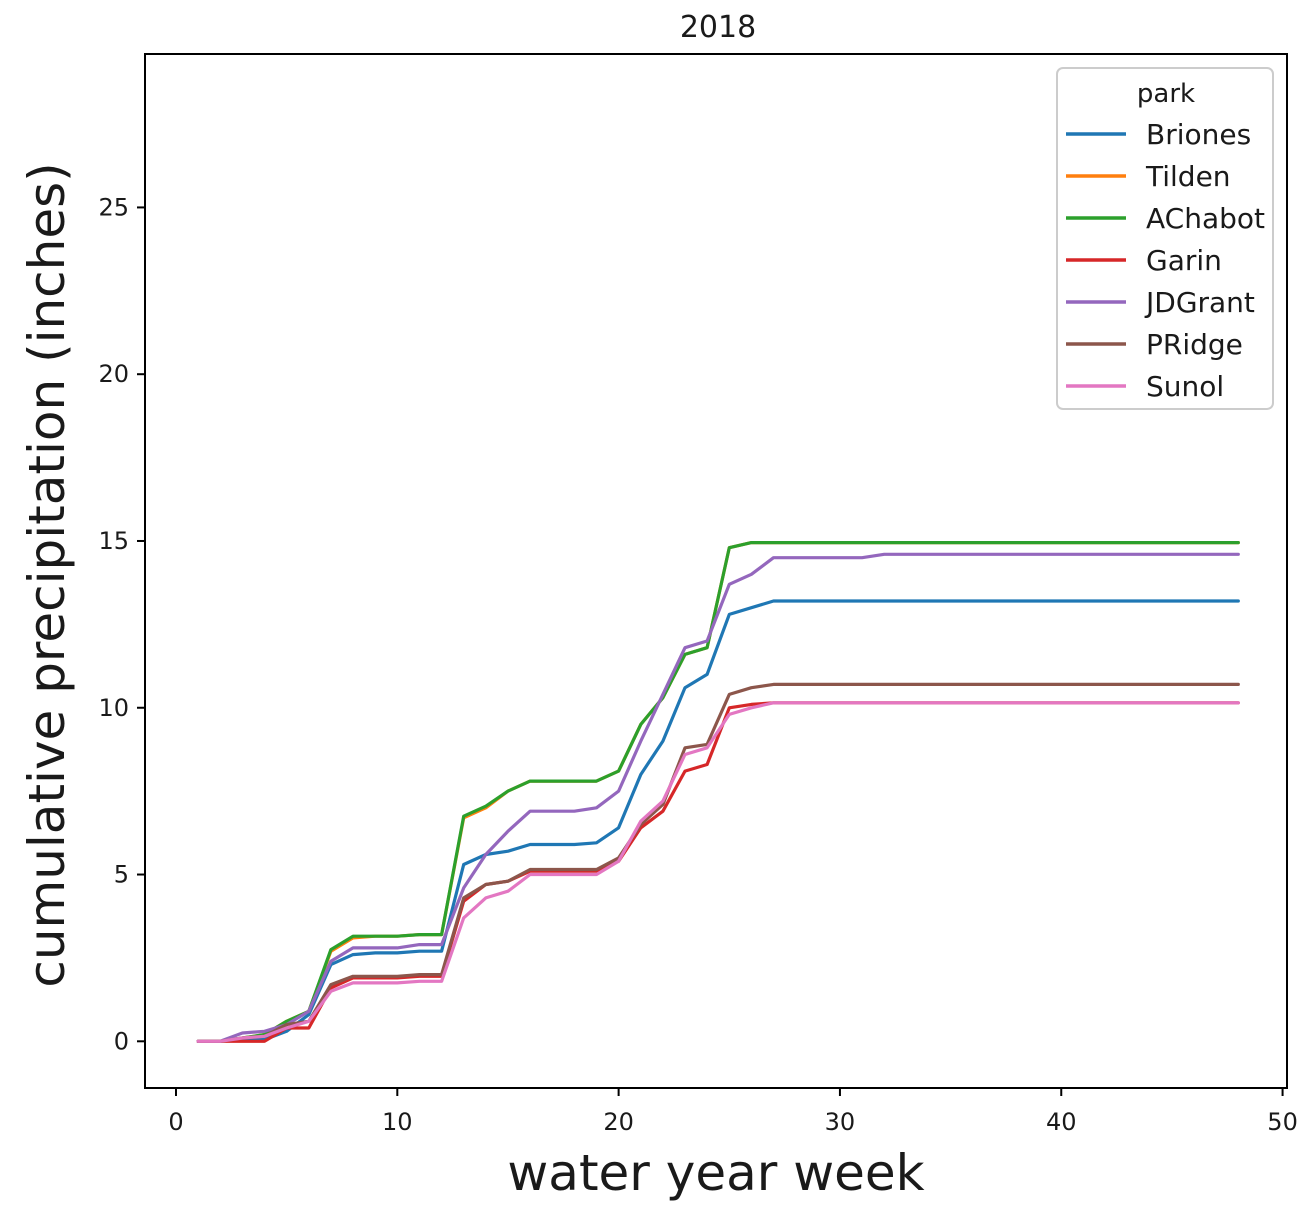  I want to click on legend-label-tilden: Tilden, so click(1188, 176).